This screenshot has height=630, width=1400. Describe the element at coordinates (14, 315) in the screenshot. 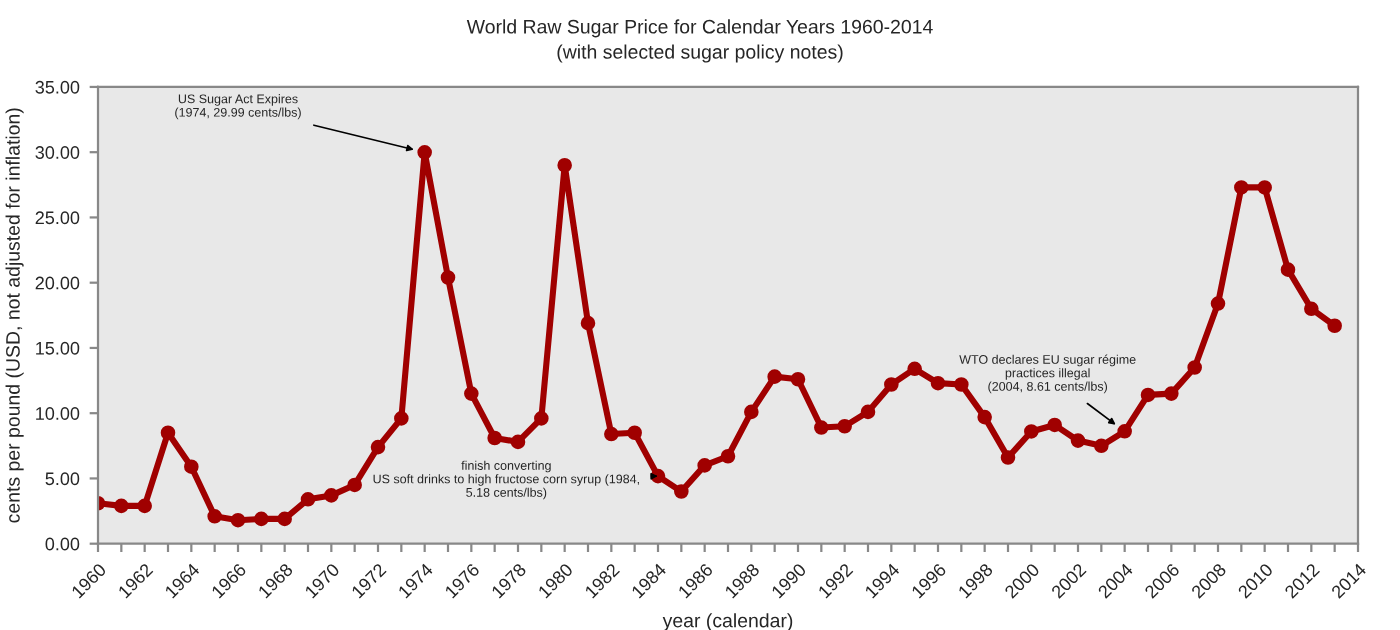

I see `y-axis-title: cents per pound (USD, not adjusted for inflation)` at that location.